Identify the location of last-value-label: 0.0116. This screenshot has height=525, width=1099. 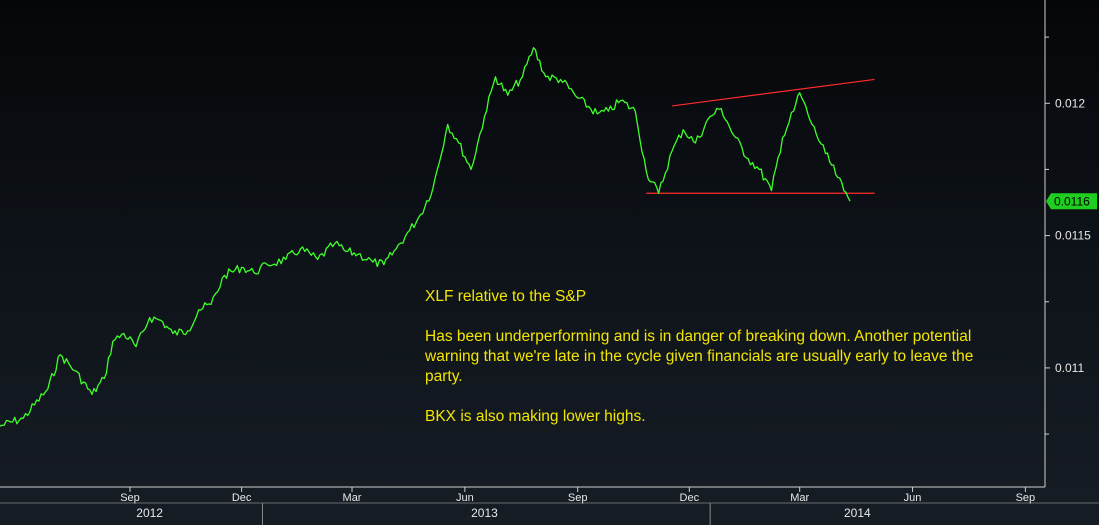
(1072, 202).